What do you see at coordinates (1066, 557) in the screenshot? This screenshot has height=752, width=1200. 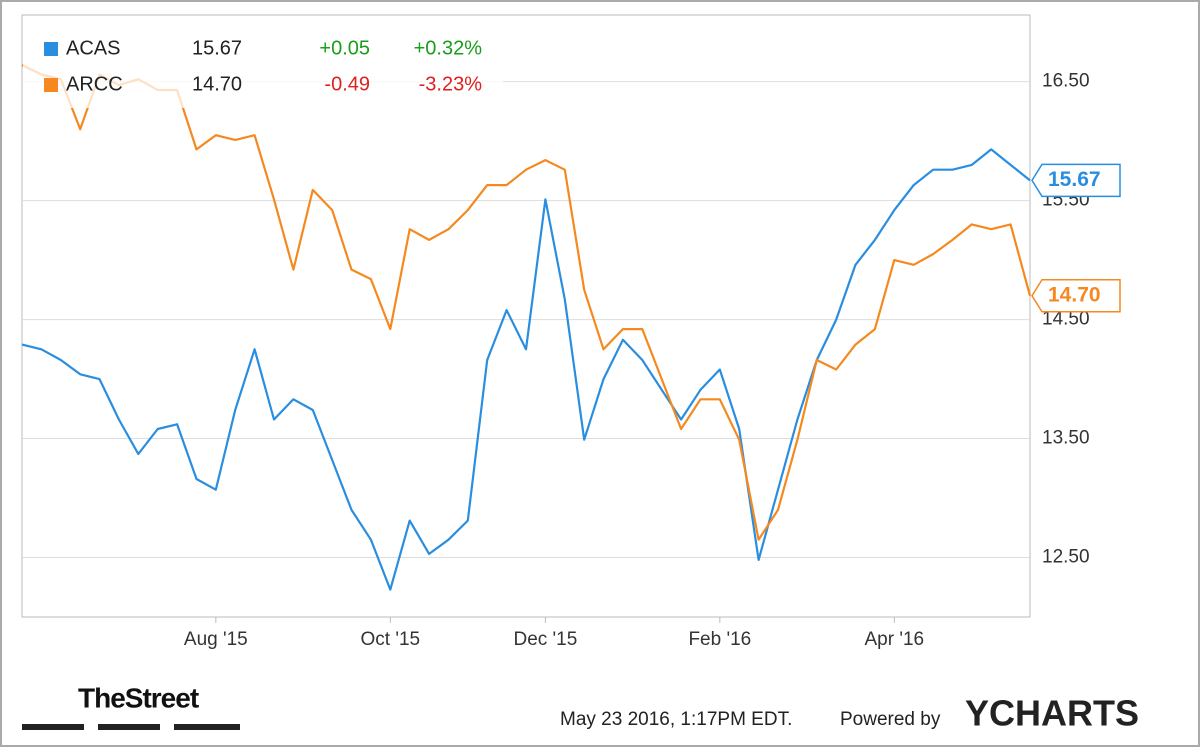 I see `y-tick-label: 12.50` at bounding box center [1066, 557].